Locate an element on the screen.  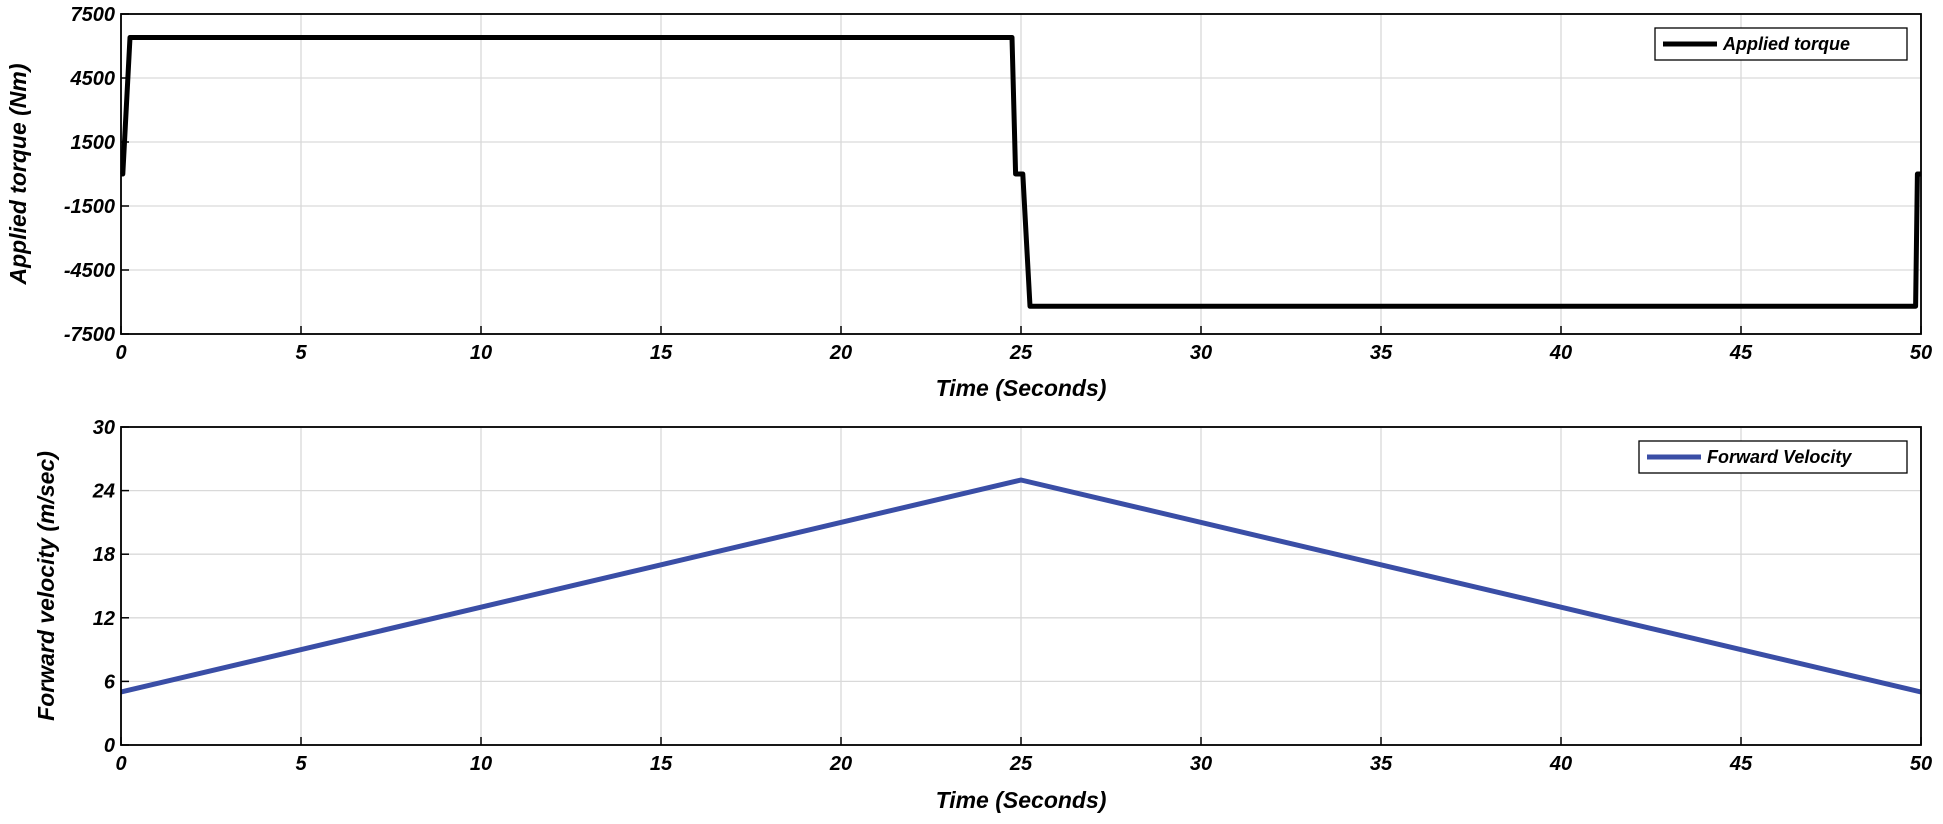
velocity-x-tick-label: 30 is located at coordinates (1201, 764).